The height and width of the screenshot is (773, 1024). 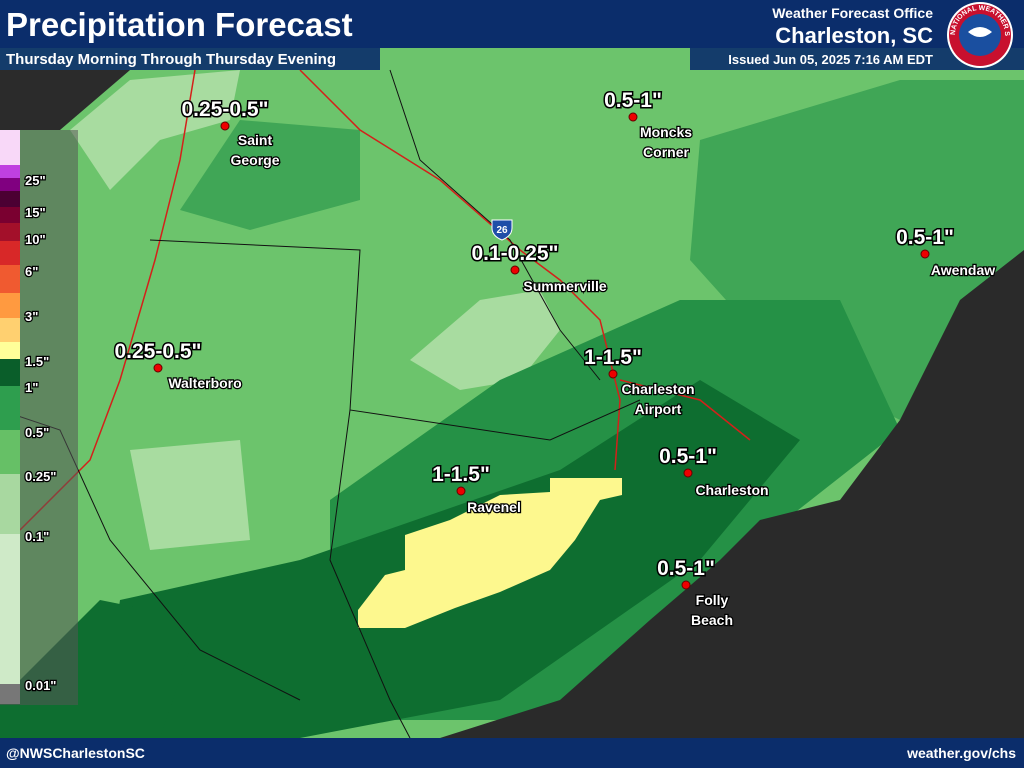 I want to click on legend-label: 0.5", so click(x=37, y=432).